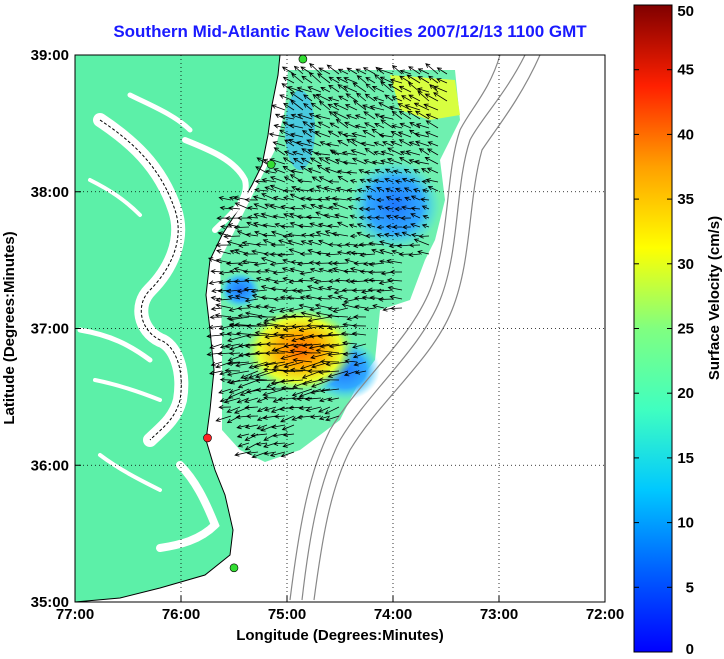 The height and width of the screenshot is (659, 724). Describe the element at coordinates (653, 328) in the screenshot. I see `colorbar` at that location.